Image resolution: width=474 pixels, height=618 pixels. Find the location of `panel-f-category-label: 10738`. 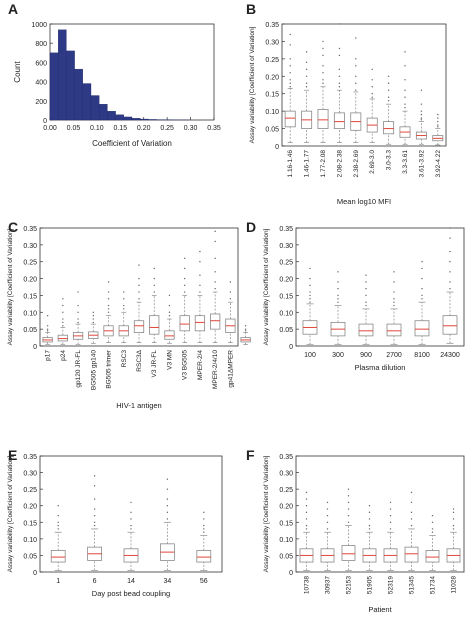

panel-f-category-label: 10738 is located at coordinates (307, 585).